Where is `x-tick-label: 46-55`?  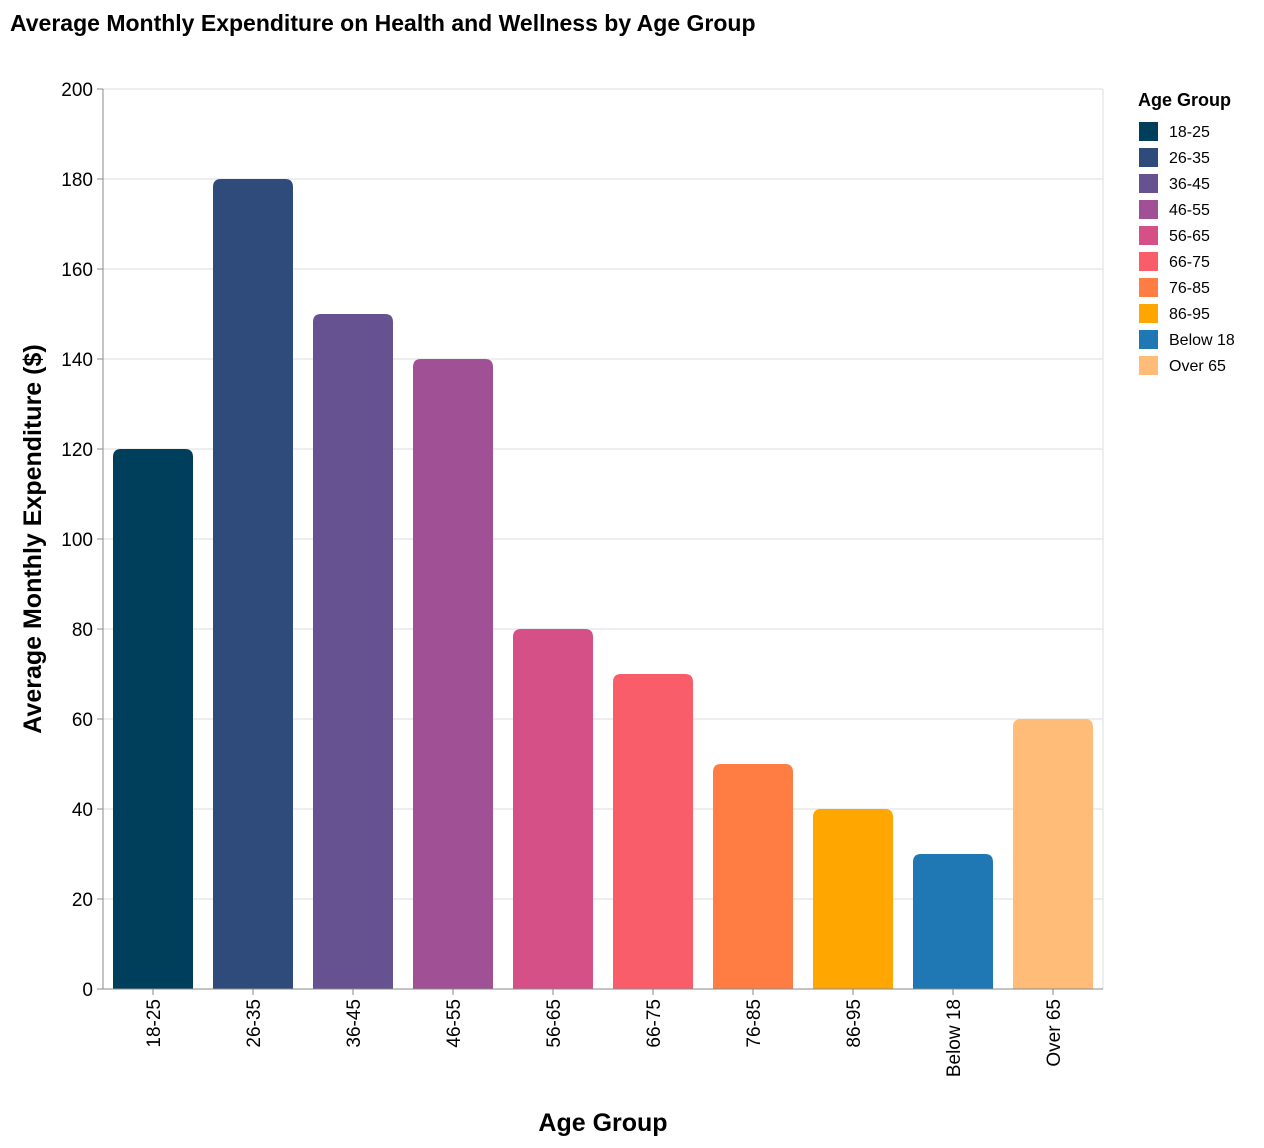
x-tick-label: 46-55 is located at coordinates (454, 1023).